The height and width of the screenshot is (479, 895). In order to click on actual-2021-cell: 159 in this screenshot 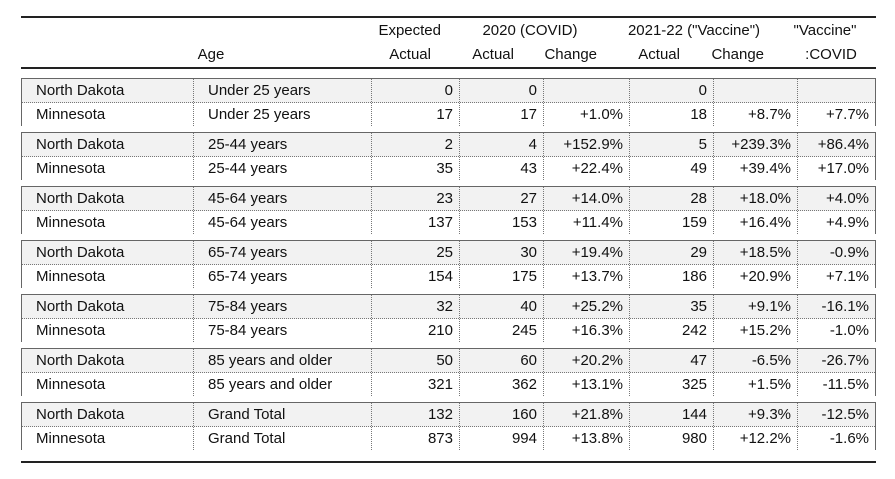, I will do `click(672, 222)`.